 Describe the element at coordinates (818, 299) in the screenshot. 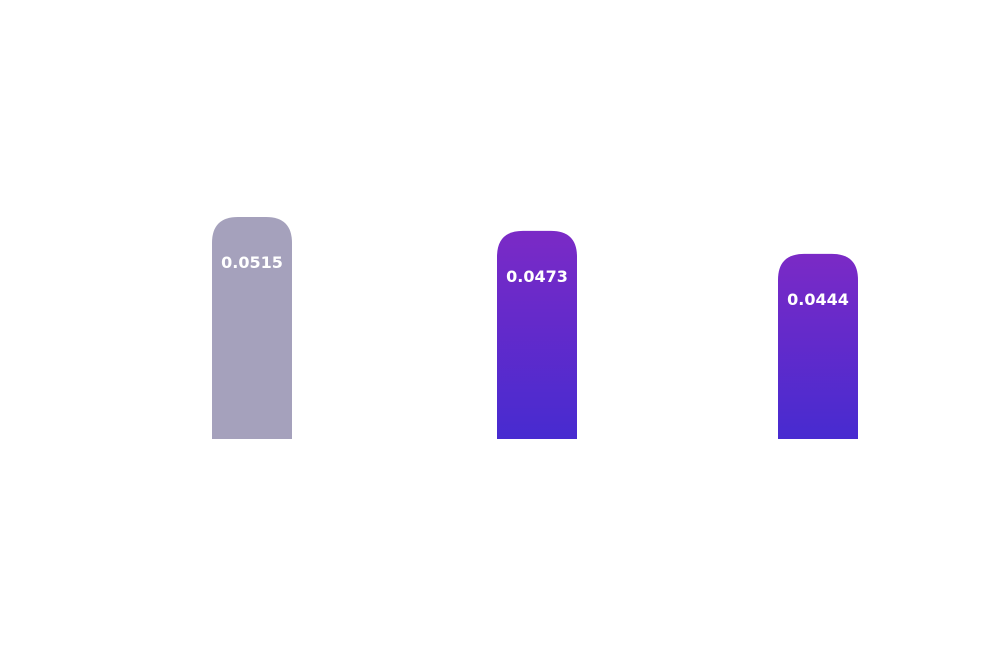

I see `data-label-3: 0.0444` at that location.